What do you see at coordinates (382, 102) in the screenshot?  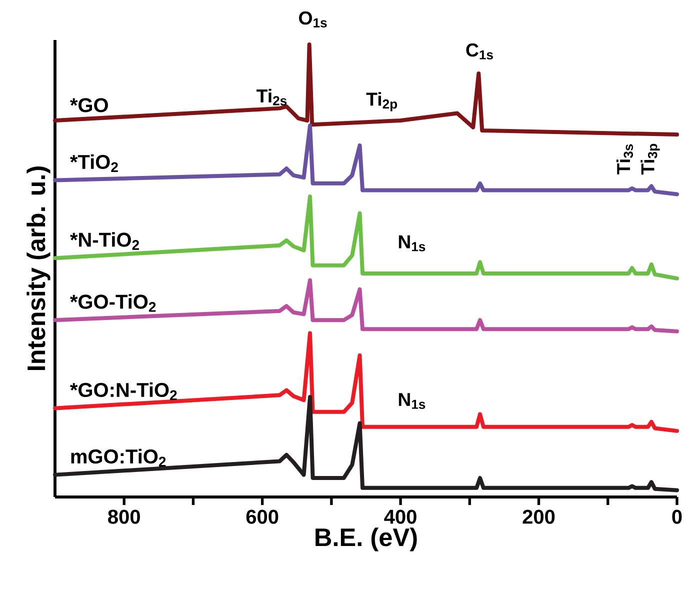 I see `annotation: Ti$_{2p}$` at bounding box center [382, 102].